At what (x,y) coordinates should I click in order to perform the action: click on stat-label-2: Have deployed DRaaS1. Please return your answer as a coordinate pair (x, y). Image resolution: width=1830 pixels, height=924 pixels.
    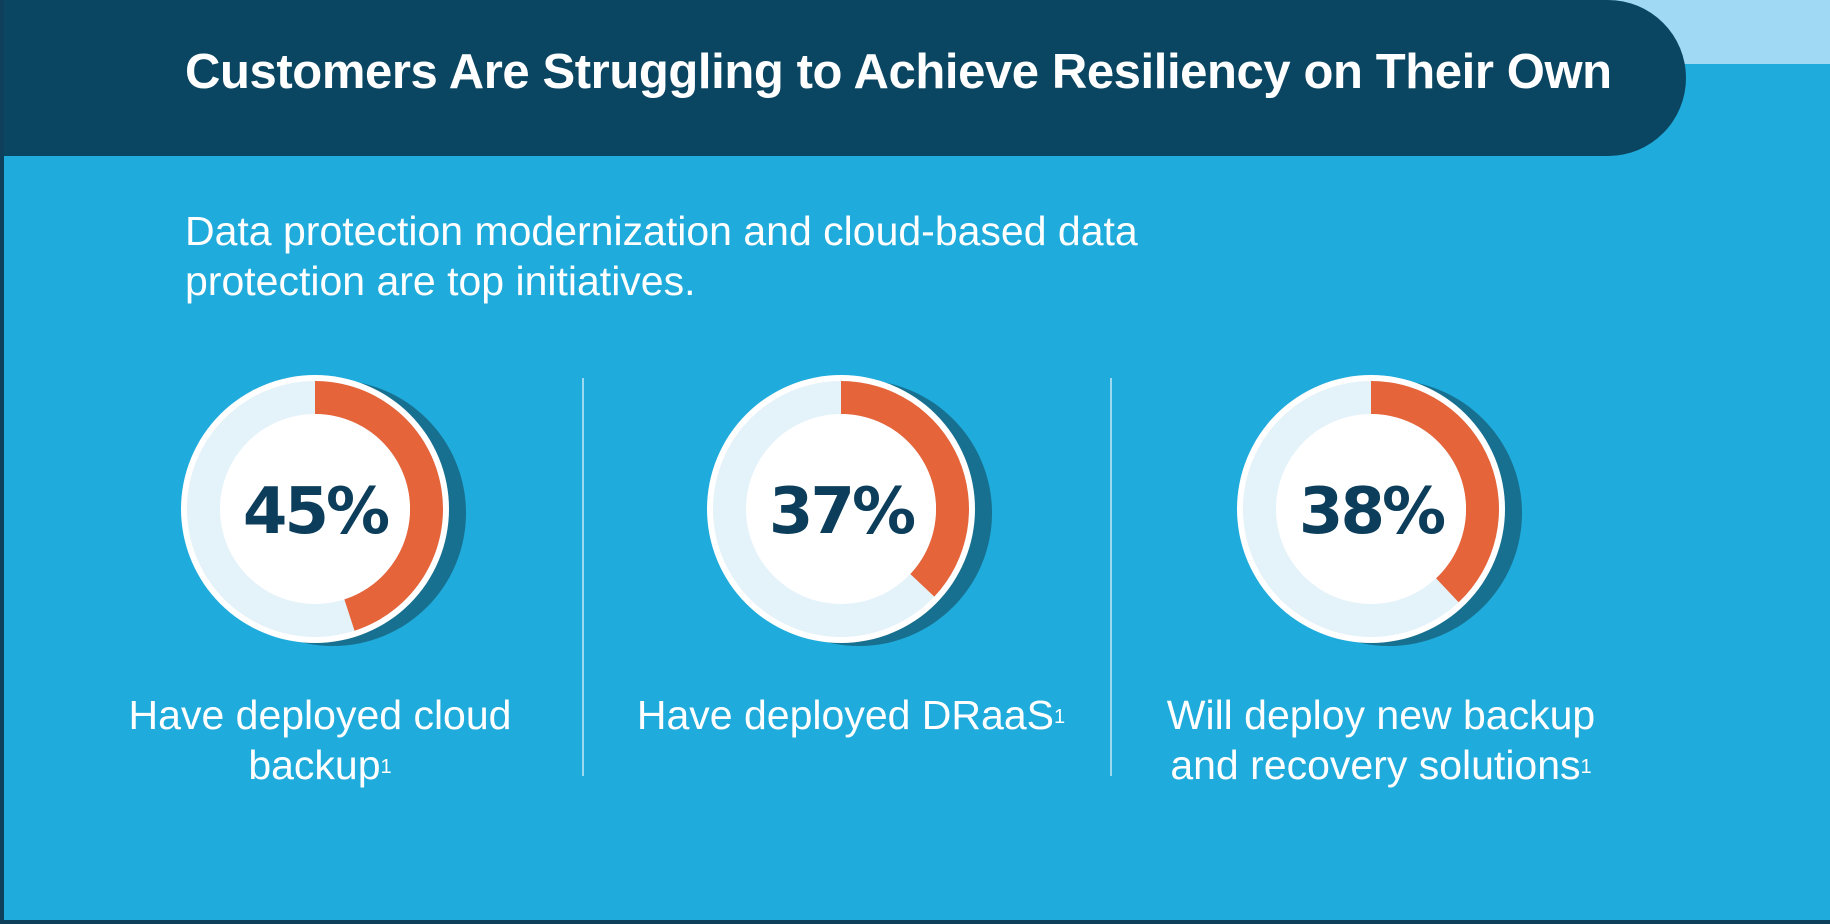
    Looking at the image, I should click on (851, 715).